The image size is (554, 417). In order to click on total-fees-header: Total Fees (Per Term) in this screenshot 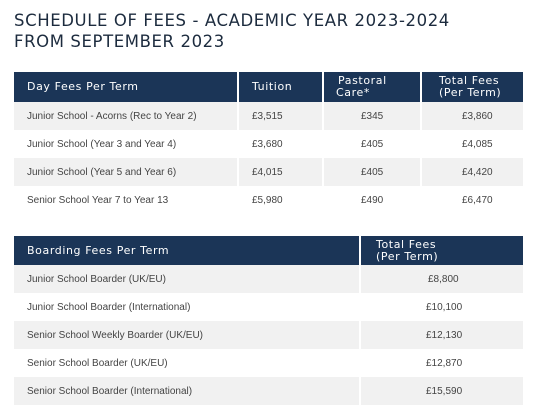, I will do `click(472, 87)`.